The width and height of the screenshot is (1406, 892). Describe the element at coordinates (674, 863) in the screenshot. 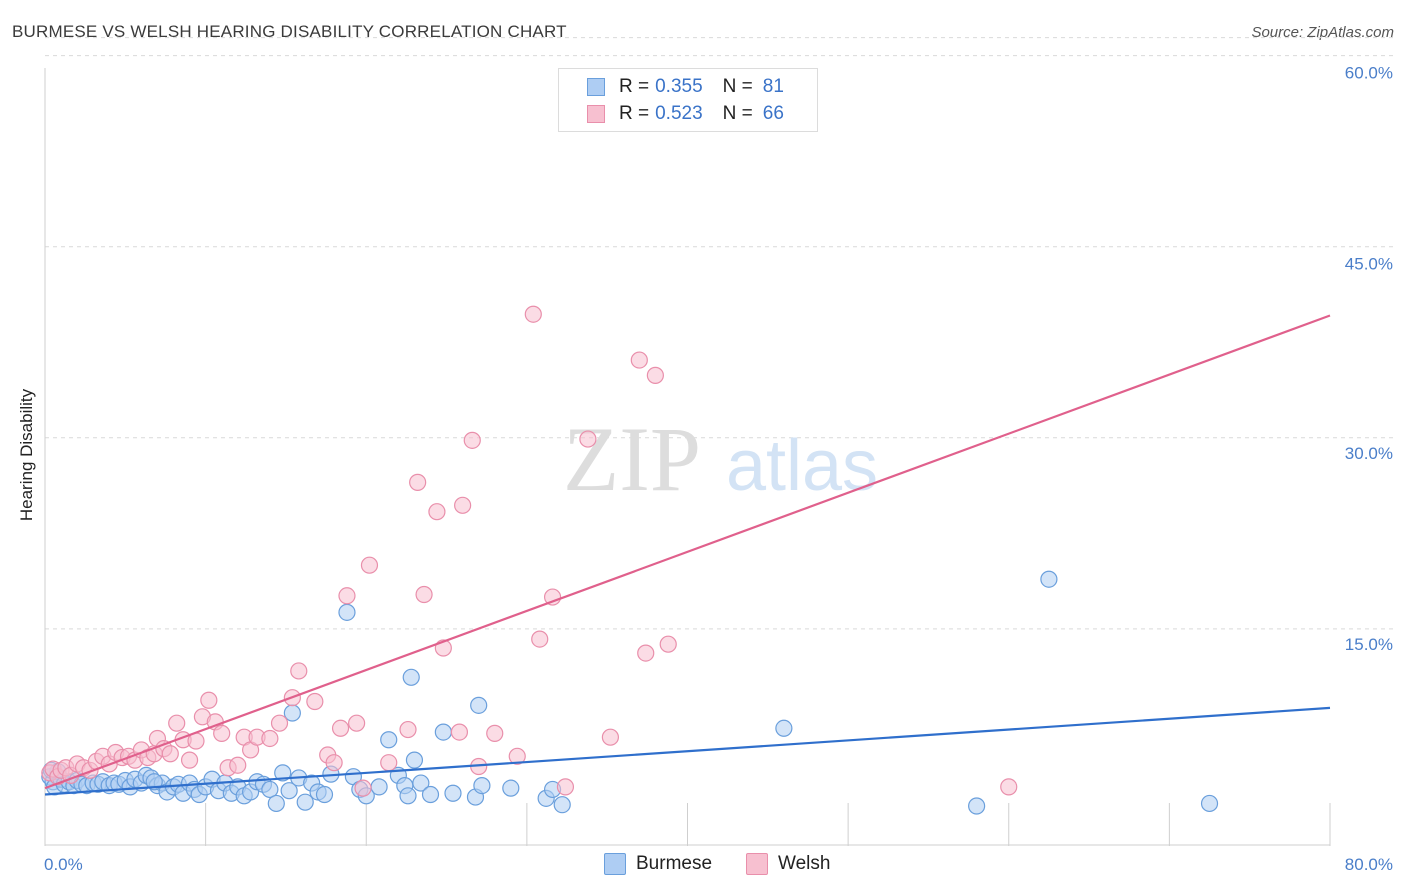

I see `burmese-legend-label: Burmese` at that location.